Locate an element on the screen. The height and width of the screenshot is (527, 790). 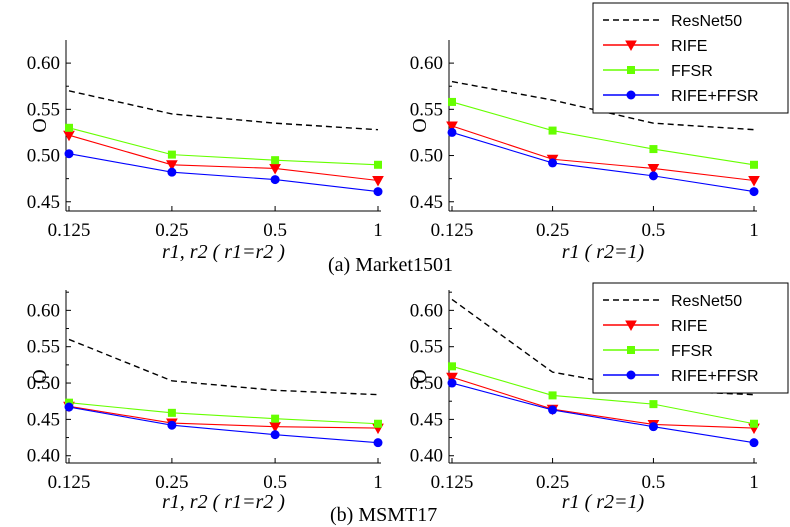
marker-rife-ffsr-legend1 is located at coordinates (631, 375).